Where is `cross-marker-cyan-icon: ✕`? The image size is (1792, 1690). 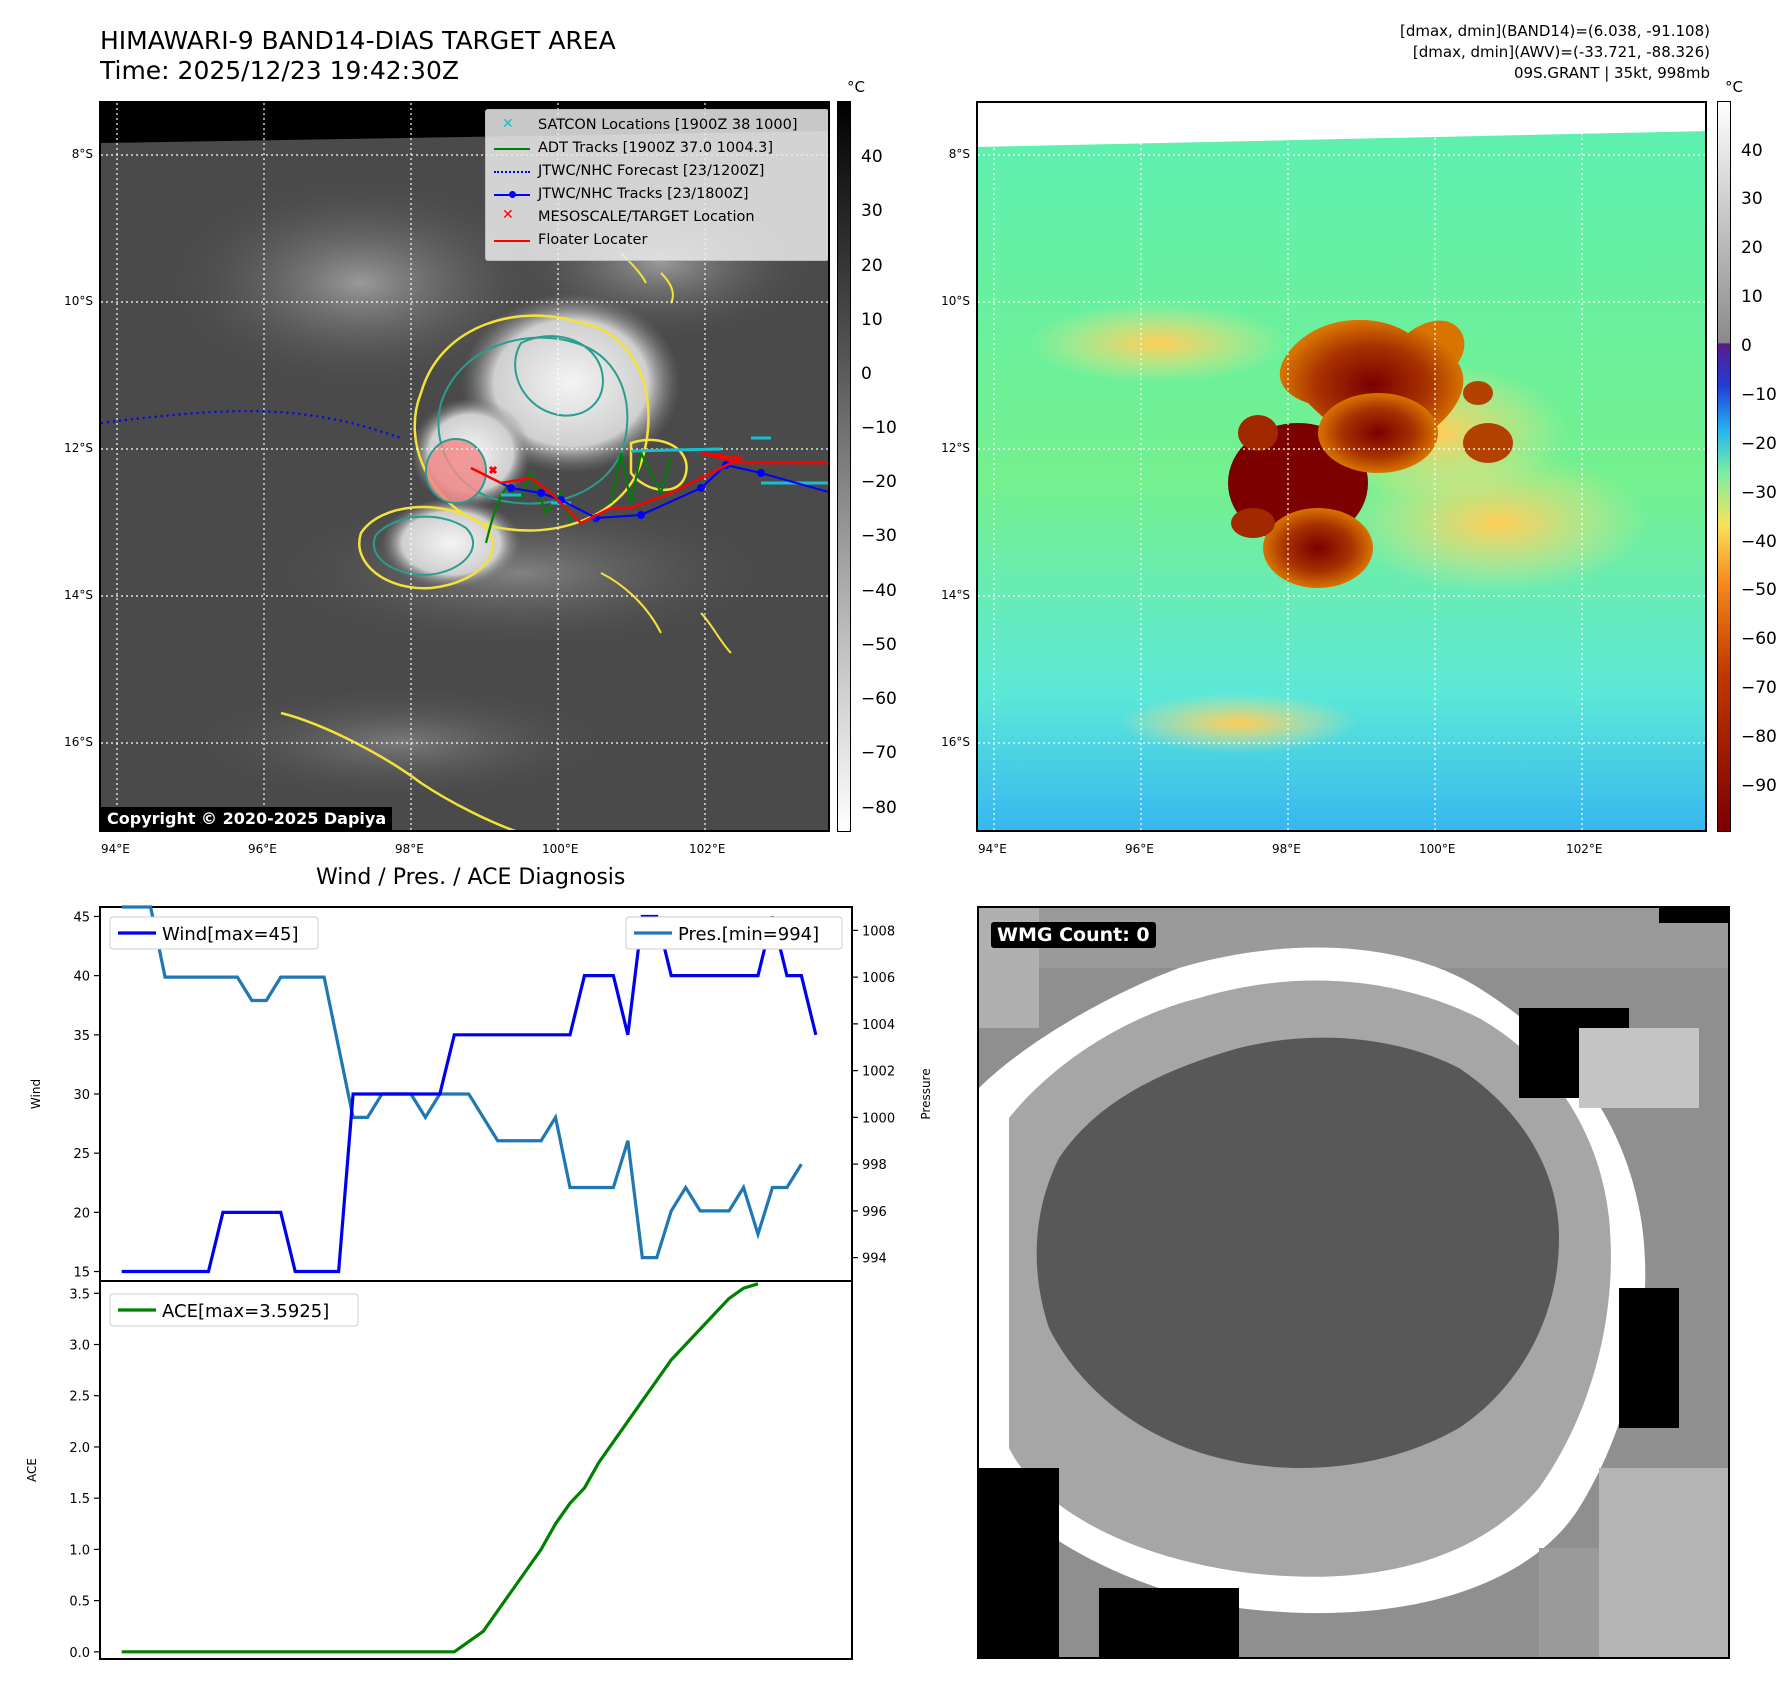 cross-marker-cyan-icon: ✕ is located at coordinates (508, 124).